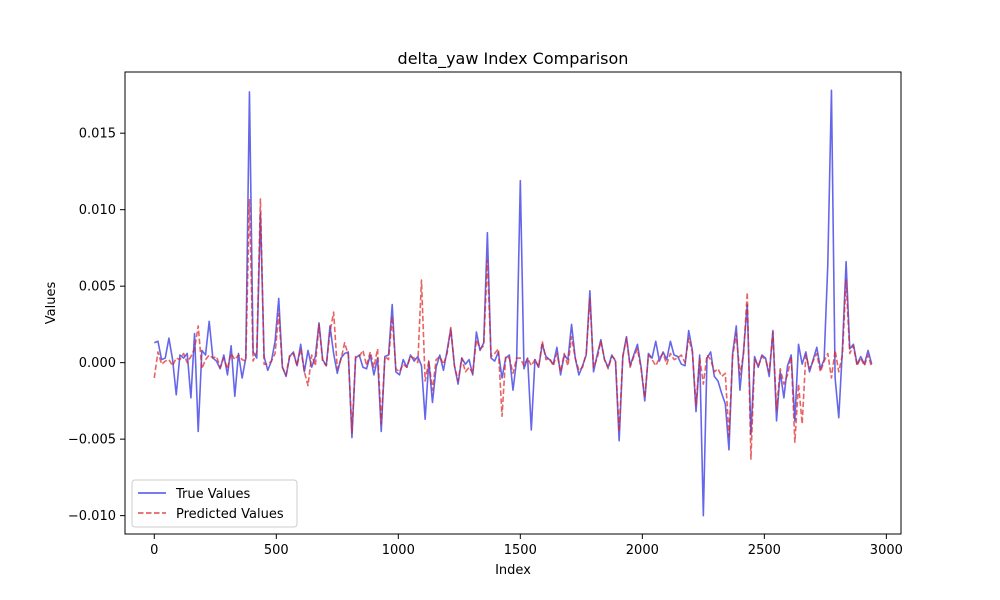  I want to click on x-axis-label: Index, so click(513, 570).